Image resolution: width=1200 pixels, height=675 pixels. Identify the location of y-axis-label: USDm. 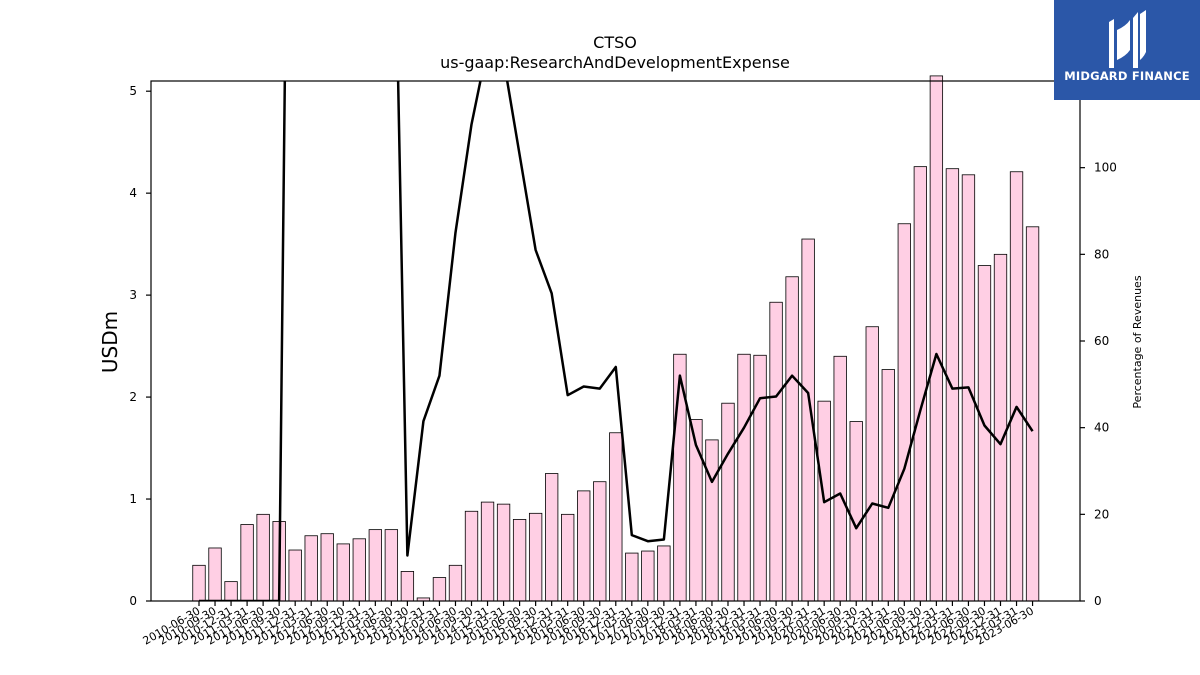
(110, 342).